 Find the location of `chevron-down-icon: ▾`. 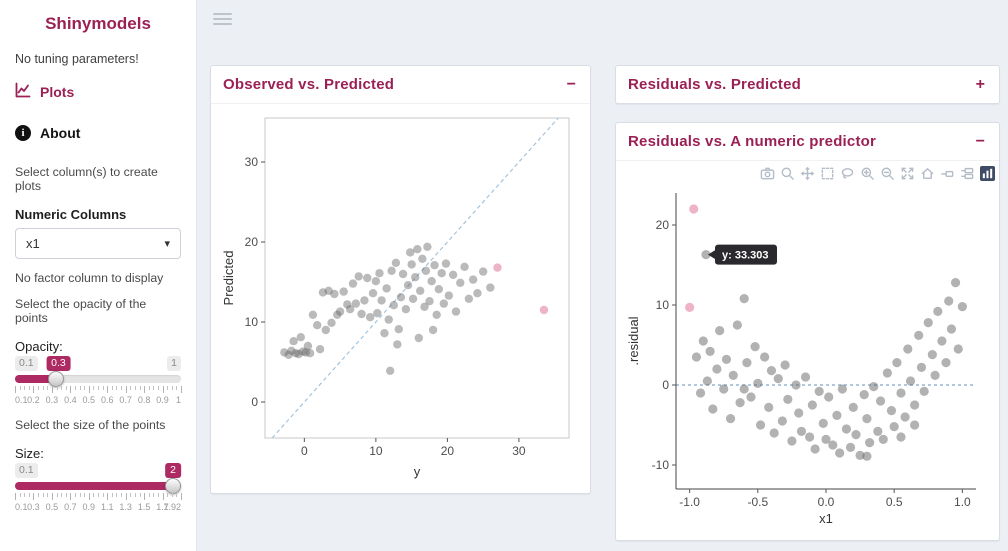

chevron-down-icon: ▾ is located at coordinates (167, 244).